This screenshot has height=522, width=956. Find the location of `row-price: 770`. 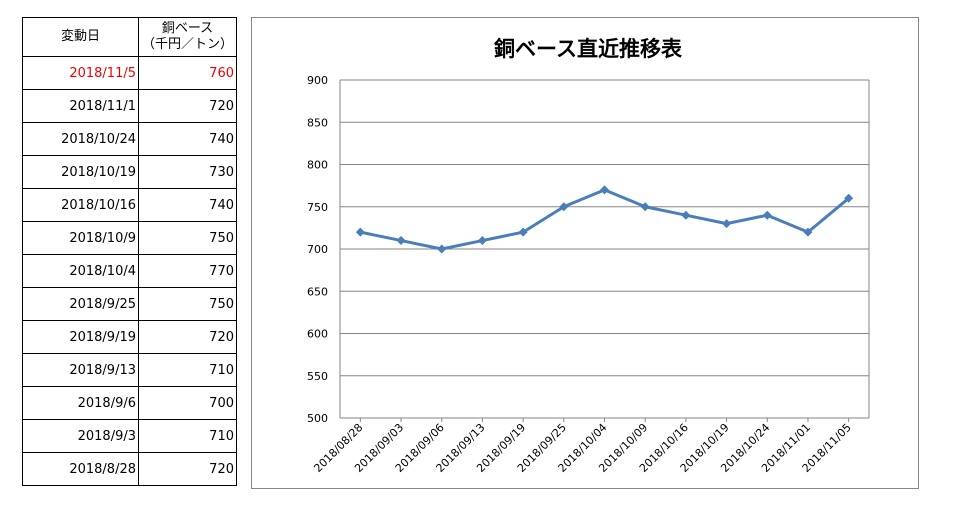

row-price: 770 is located at coordinates (187, 271).